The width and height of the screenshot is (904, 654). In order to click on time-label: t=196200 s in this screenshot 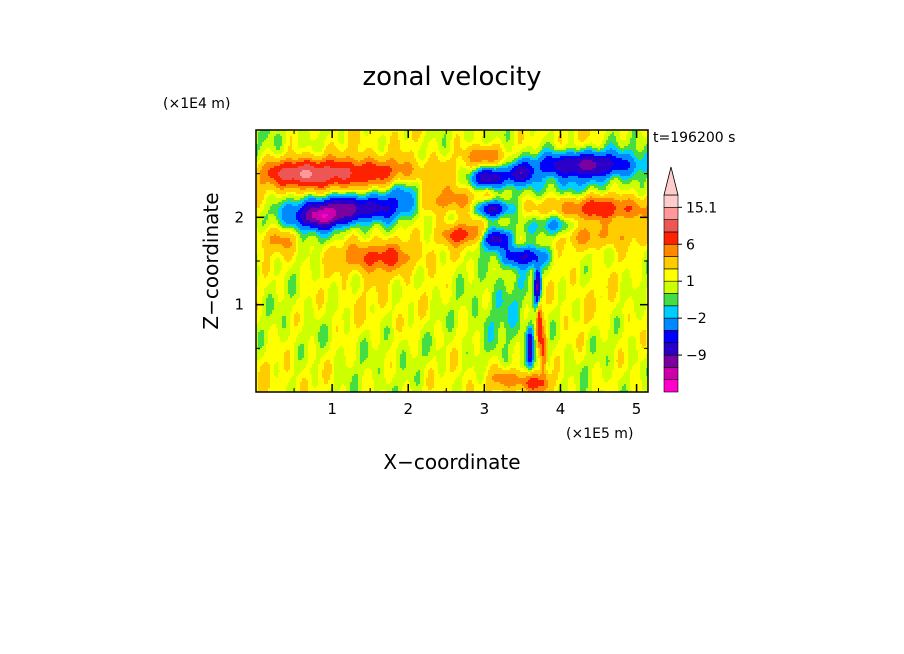, I will do `click(694, 138)`.